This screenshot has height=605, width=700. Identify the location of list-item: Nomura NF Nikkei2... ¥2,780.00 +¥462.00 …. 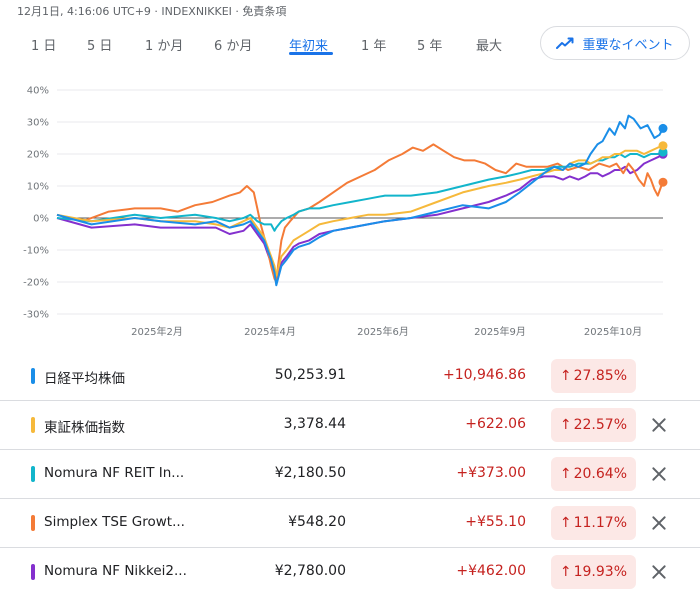
(350, 572).